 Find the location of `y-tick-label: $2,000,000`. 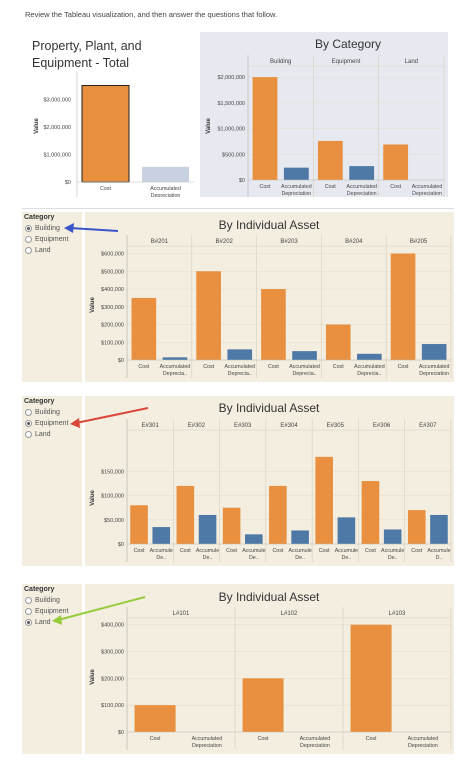

y-tick-label: $2,000,000 is located at coordinates (57, 128).